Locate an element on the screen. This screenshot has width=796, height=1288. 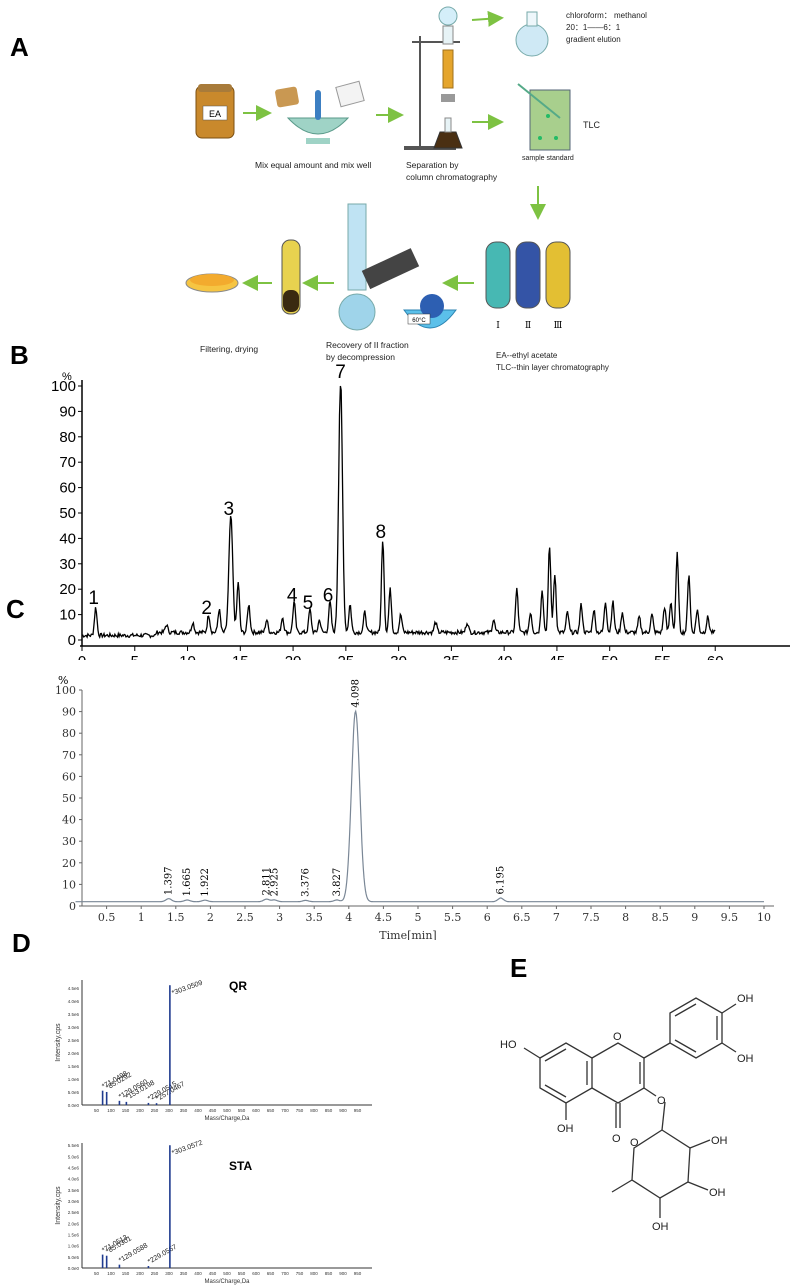
b-x-tick-label: 10 is located at coordinates (187, 656).